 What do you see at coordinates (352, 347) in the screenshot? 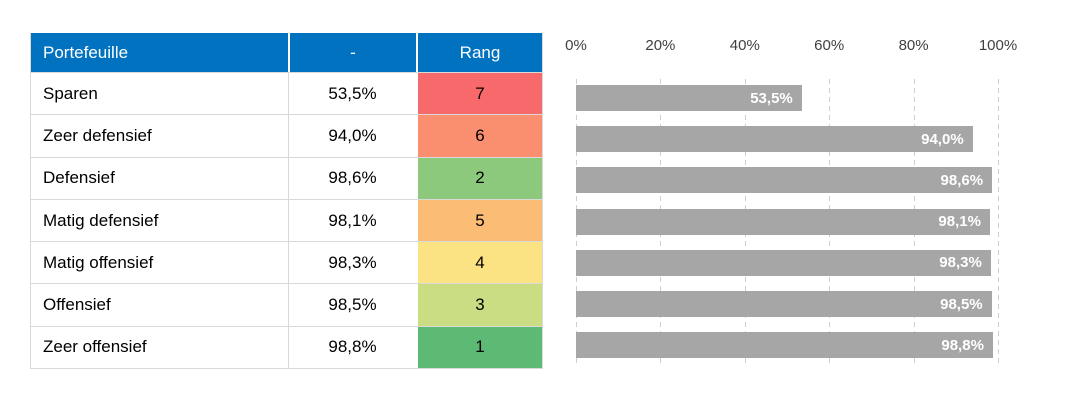
I see `value-cell: 98,8%` at bounding box center [352, 347].